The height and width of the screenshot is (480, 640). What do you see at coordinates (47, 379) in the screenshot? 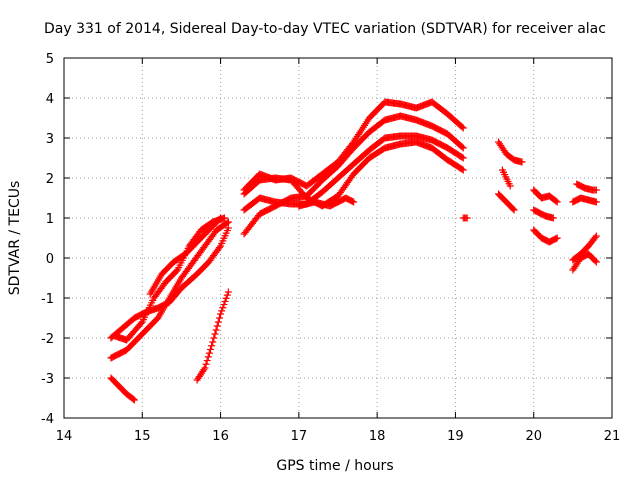
I see `y-tick-label: -3` at bounding box center [47, 379].